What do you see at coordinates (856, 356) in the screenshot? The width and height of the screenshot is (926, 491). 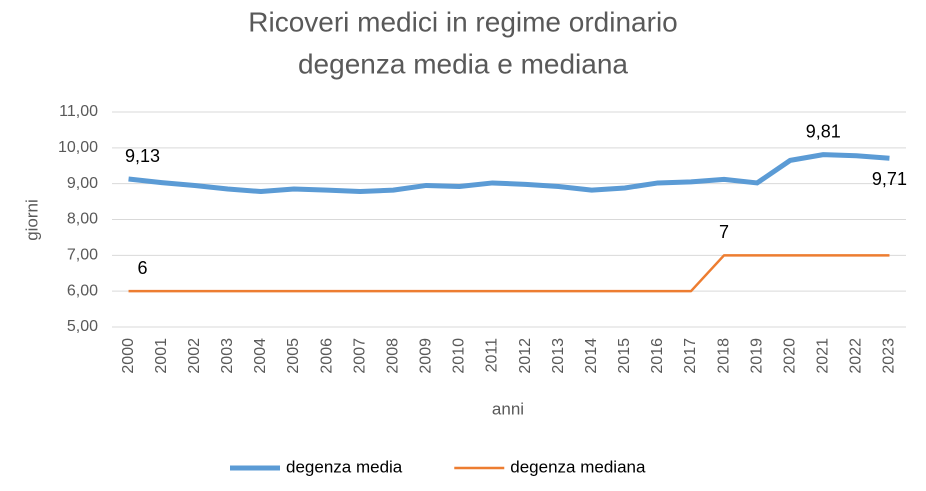 I see `x-tick-label: 2022` at bounding box center [856, 356].